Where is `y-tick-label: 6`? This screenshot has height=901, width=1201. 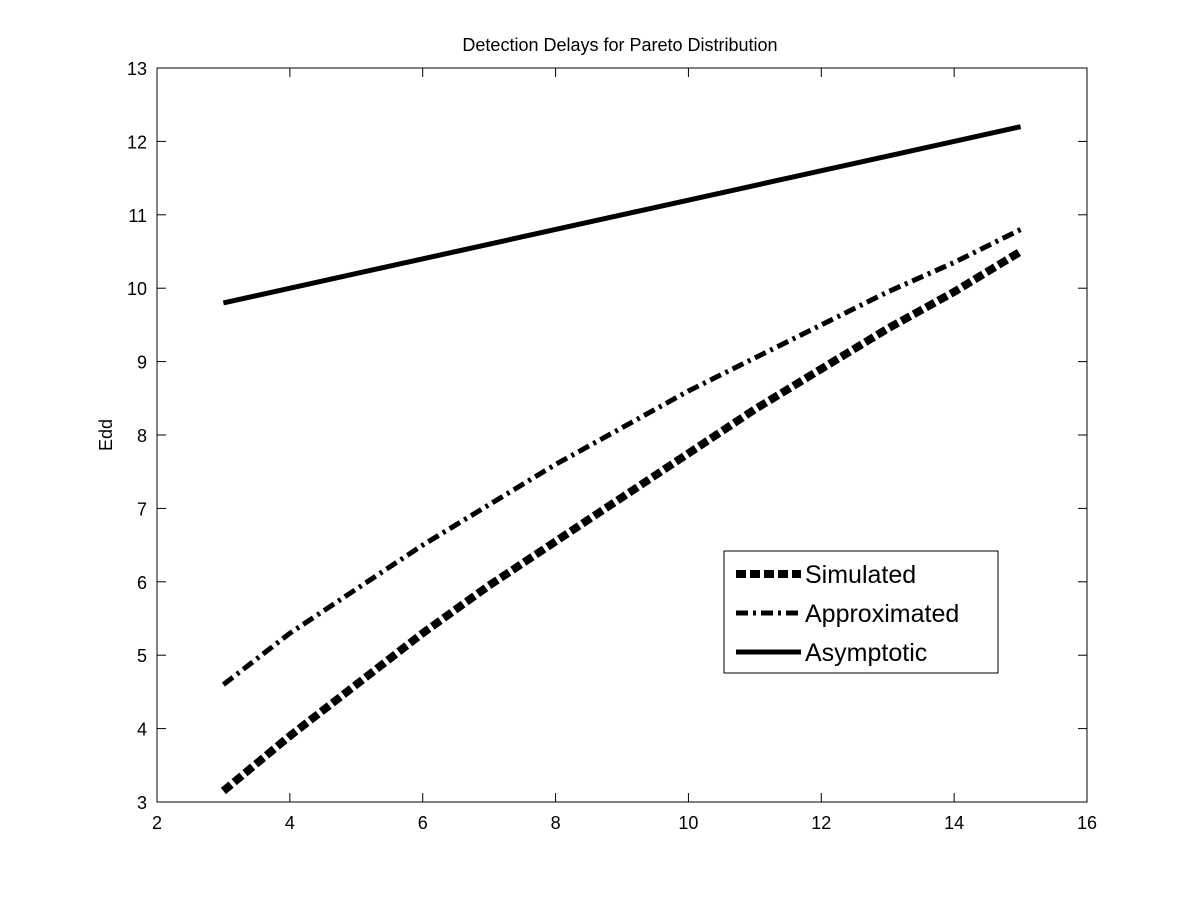
y-tick-label: 6 is located at coordinates (142, 583).